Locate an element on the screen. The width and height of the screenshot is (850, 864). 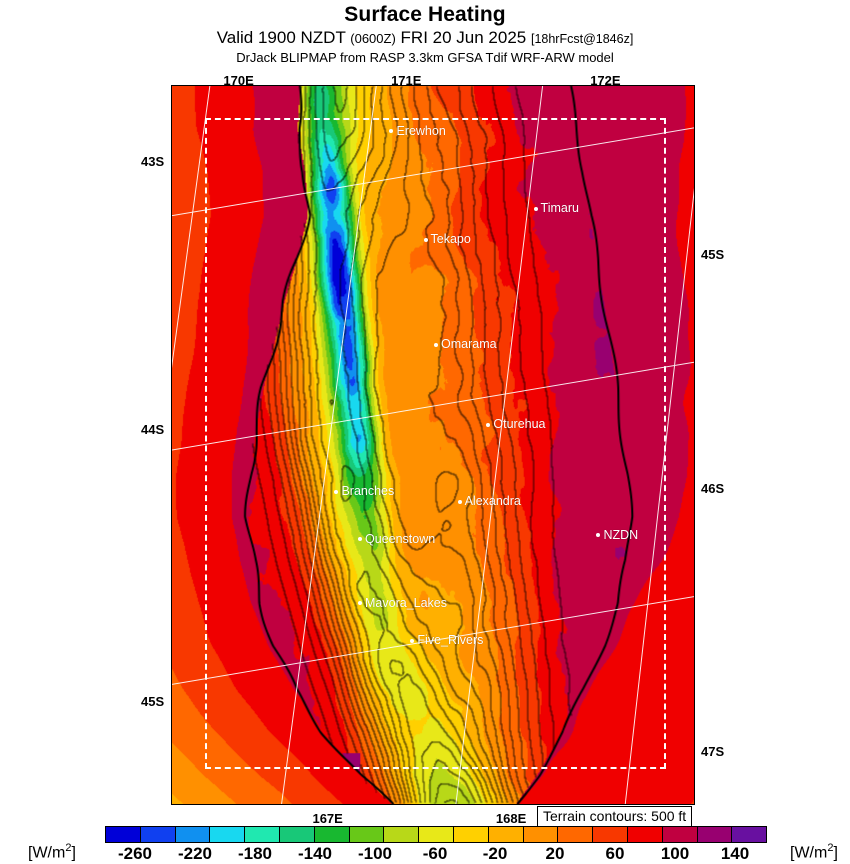
colorbar-tick--20: -20 is located at coordinates (495, 853).